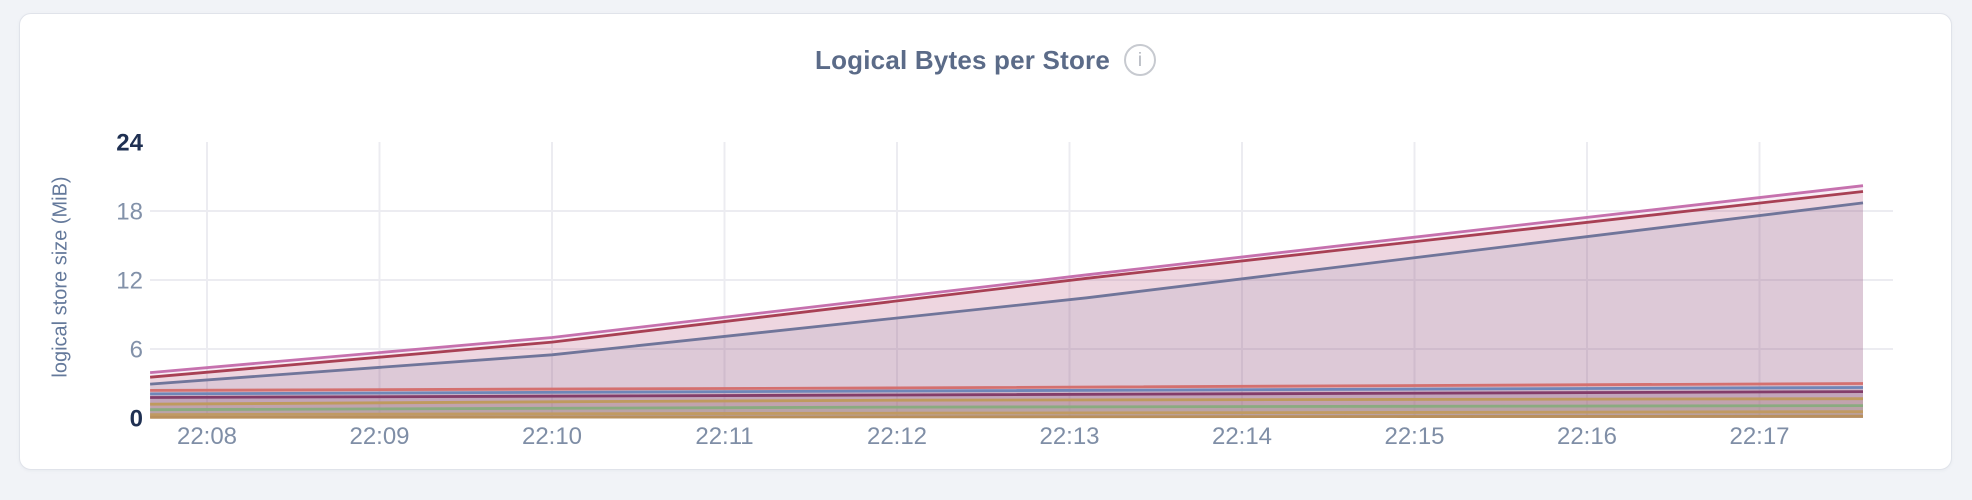 The height and width of the screenshot is (500, 1972). I want to click on y-tick-label: 6, so click(136, 350).